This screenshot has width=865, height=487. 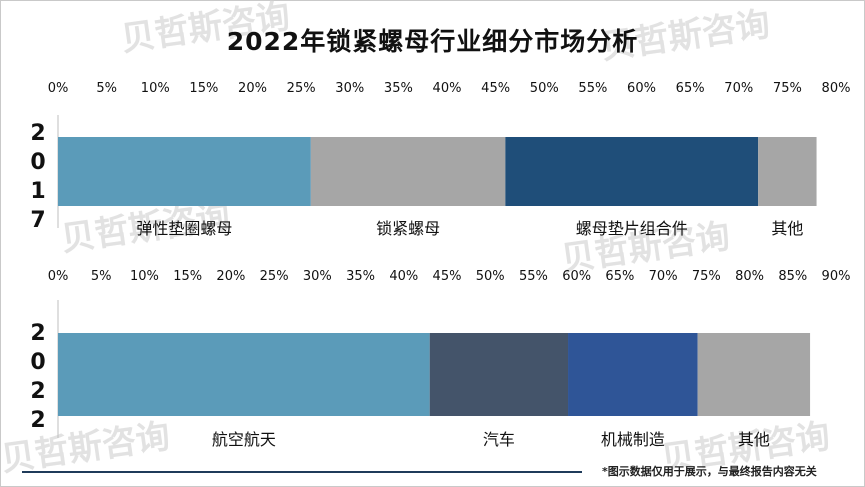 I want to click on category-label: 螺母垫片组合件, so click(x=632, y=228).